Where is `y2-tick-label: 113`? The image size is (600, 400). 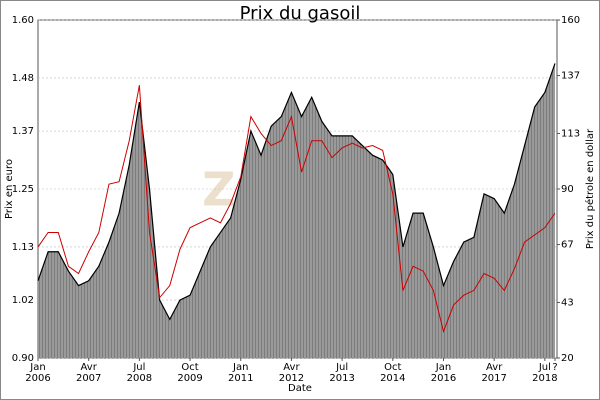
y2-tick-label: 113 is located at coordinates (570, 133).